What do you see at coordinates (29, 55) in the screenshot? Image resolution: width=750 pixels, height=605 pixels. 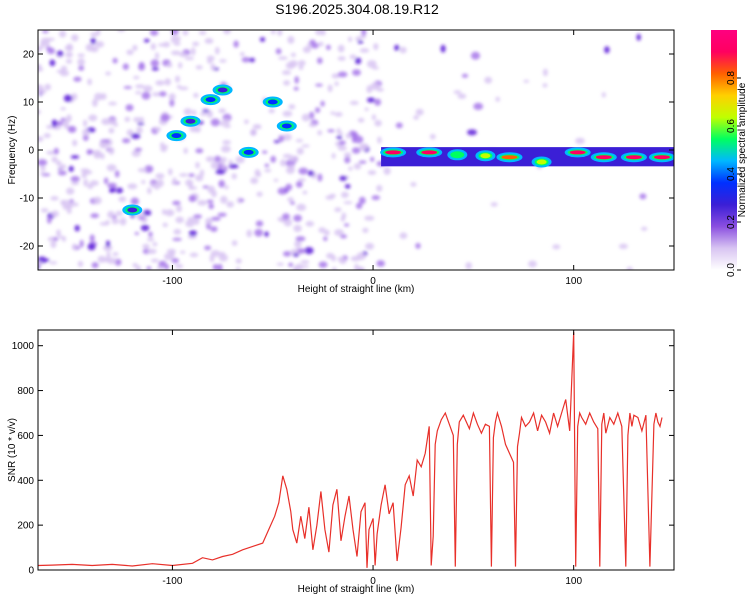 I see `heatmap-y-tick-label: 20` at bounding box center [29, 55].